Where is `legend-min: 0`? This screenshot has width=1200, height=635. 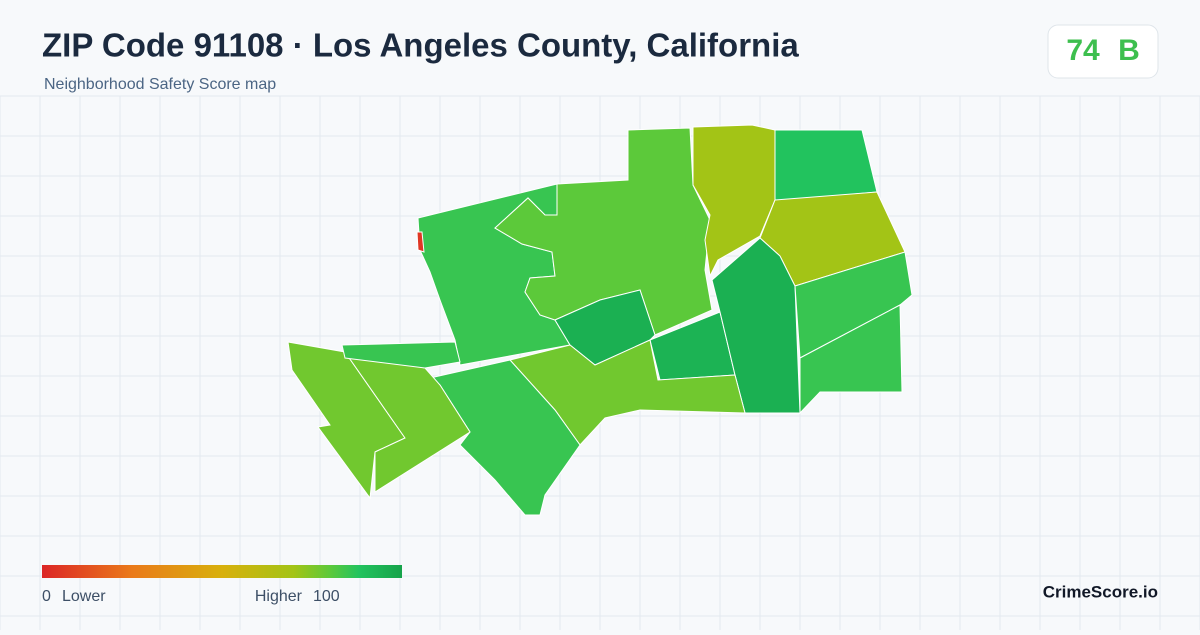
legend-min: 0 is located at coordinates (46, 596).